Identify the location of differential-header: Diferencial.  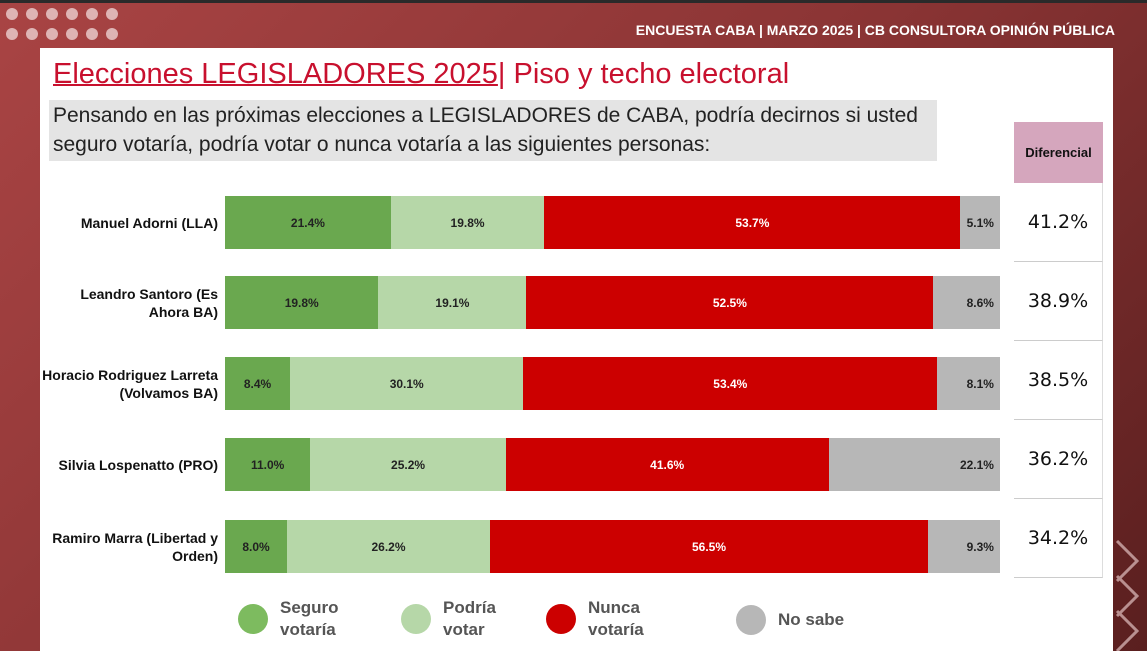
(1058, 152).